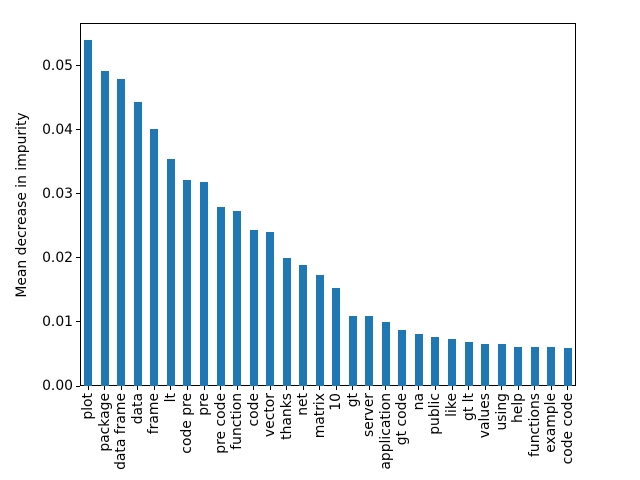 The image size is (640, 480). I want to click on x-tick-label: gt, so click(352, 400).